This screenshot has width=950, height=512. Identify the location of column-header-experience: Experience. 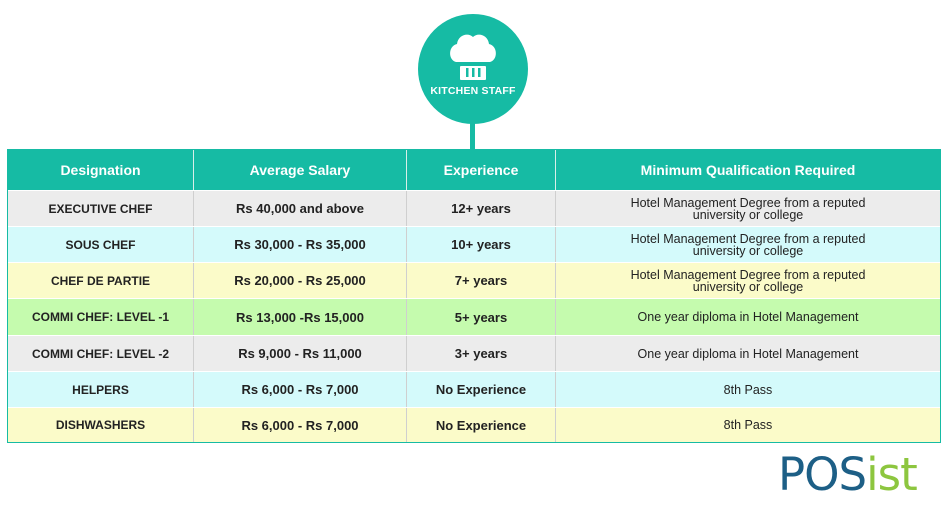
(481, 170).